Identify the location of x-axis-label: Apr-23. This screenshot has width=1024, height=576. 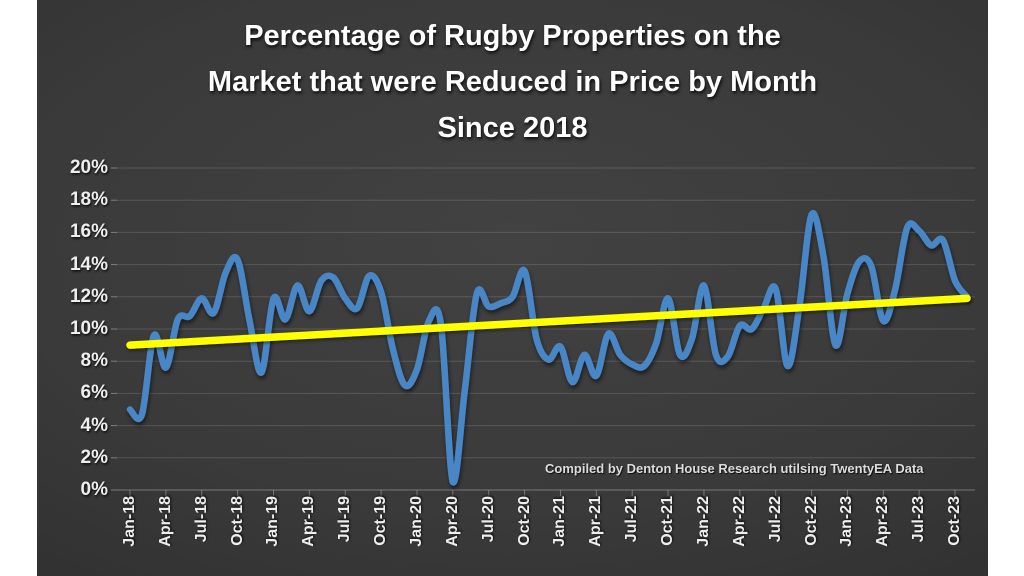
(883, 521).